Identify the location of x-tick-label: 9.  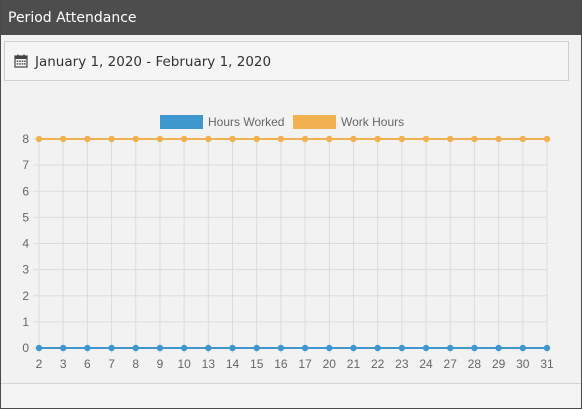
(160, 364).